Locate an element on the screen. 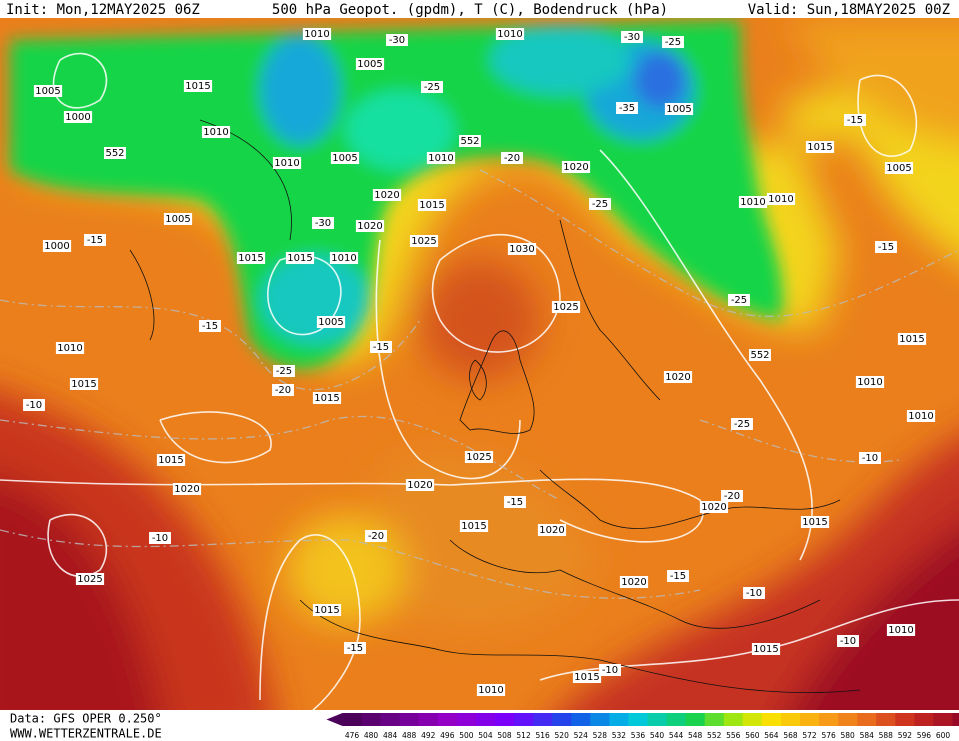 The width and height of the screenshot is (959, 741). colorbar-label: 484 is located at coordinates (390, 735).